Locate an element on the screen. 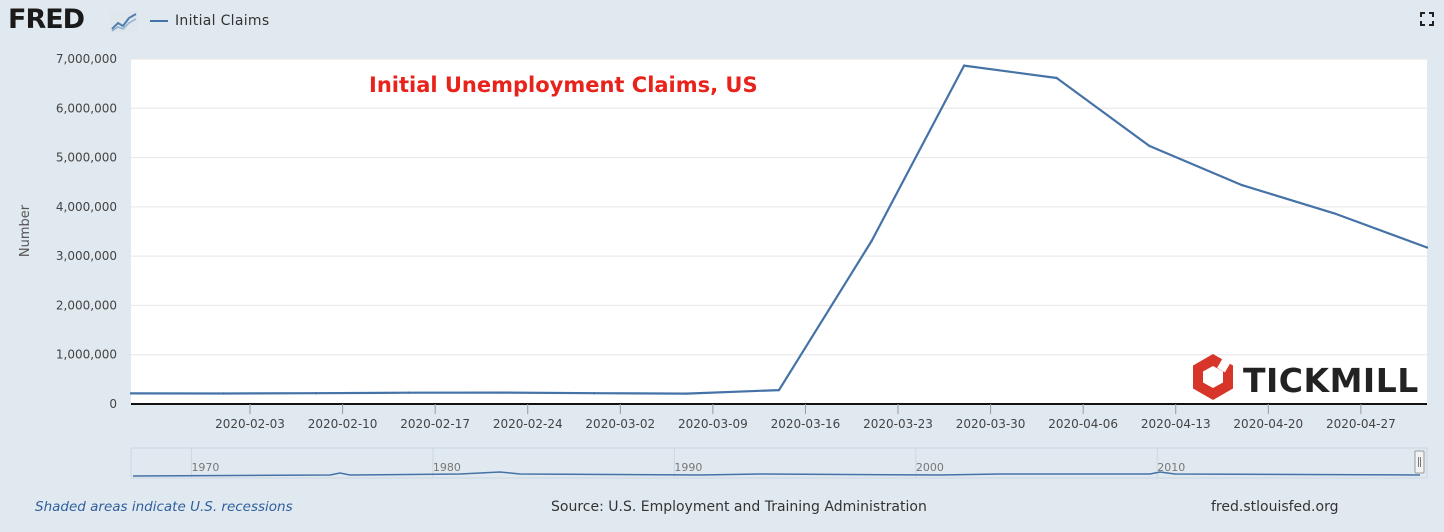 The height and width of the screenshot is (532, 1444). y-tick-label: 1,000,000 is located at coordinates (86, 355).